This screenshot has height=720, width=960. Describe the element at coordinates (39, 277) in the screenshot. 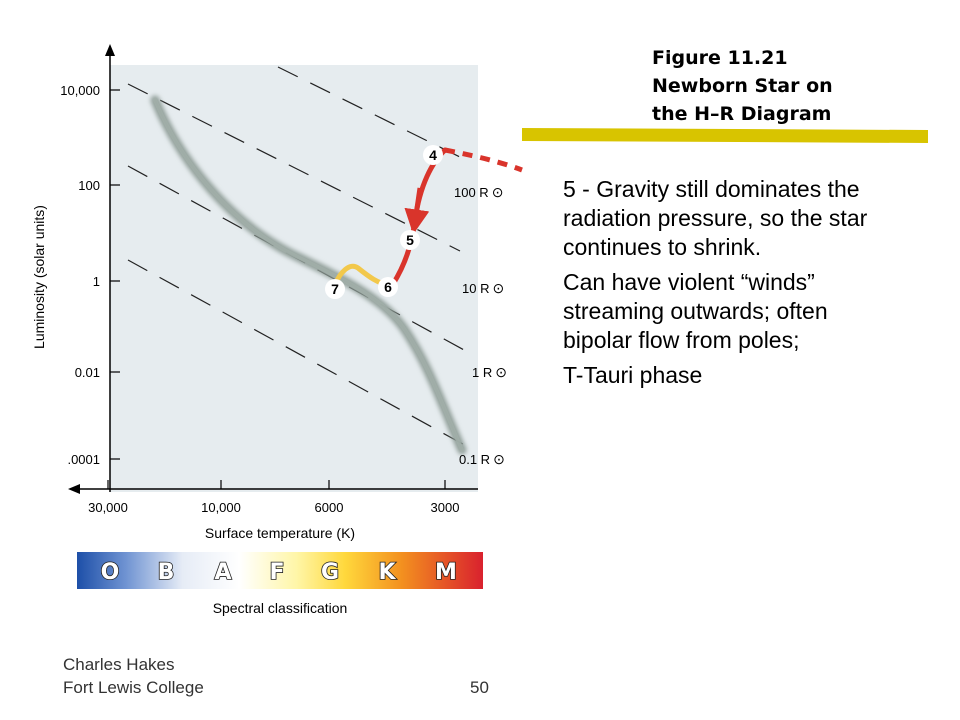

I see `y-axis-label: Luminosity (solar units)` at that location.